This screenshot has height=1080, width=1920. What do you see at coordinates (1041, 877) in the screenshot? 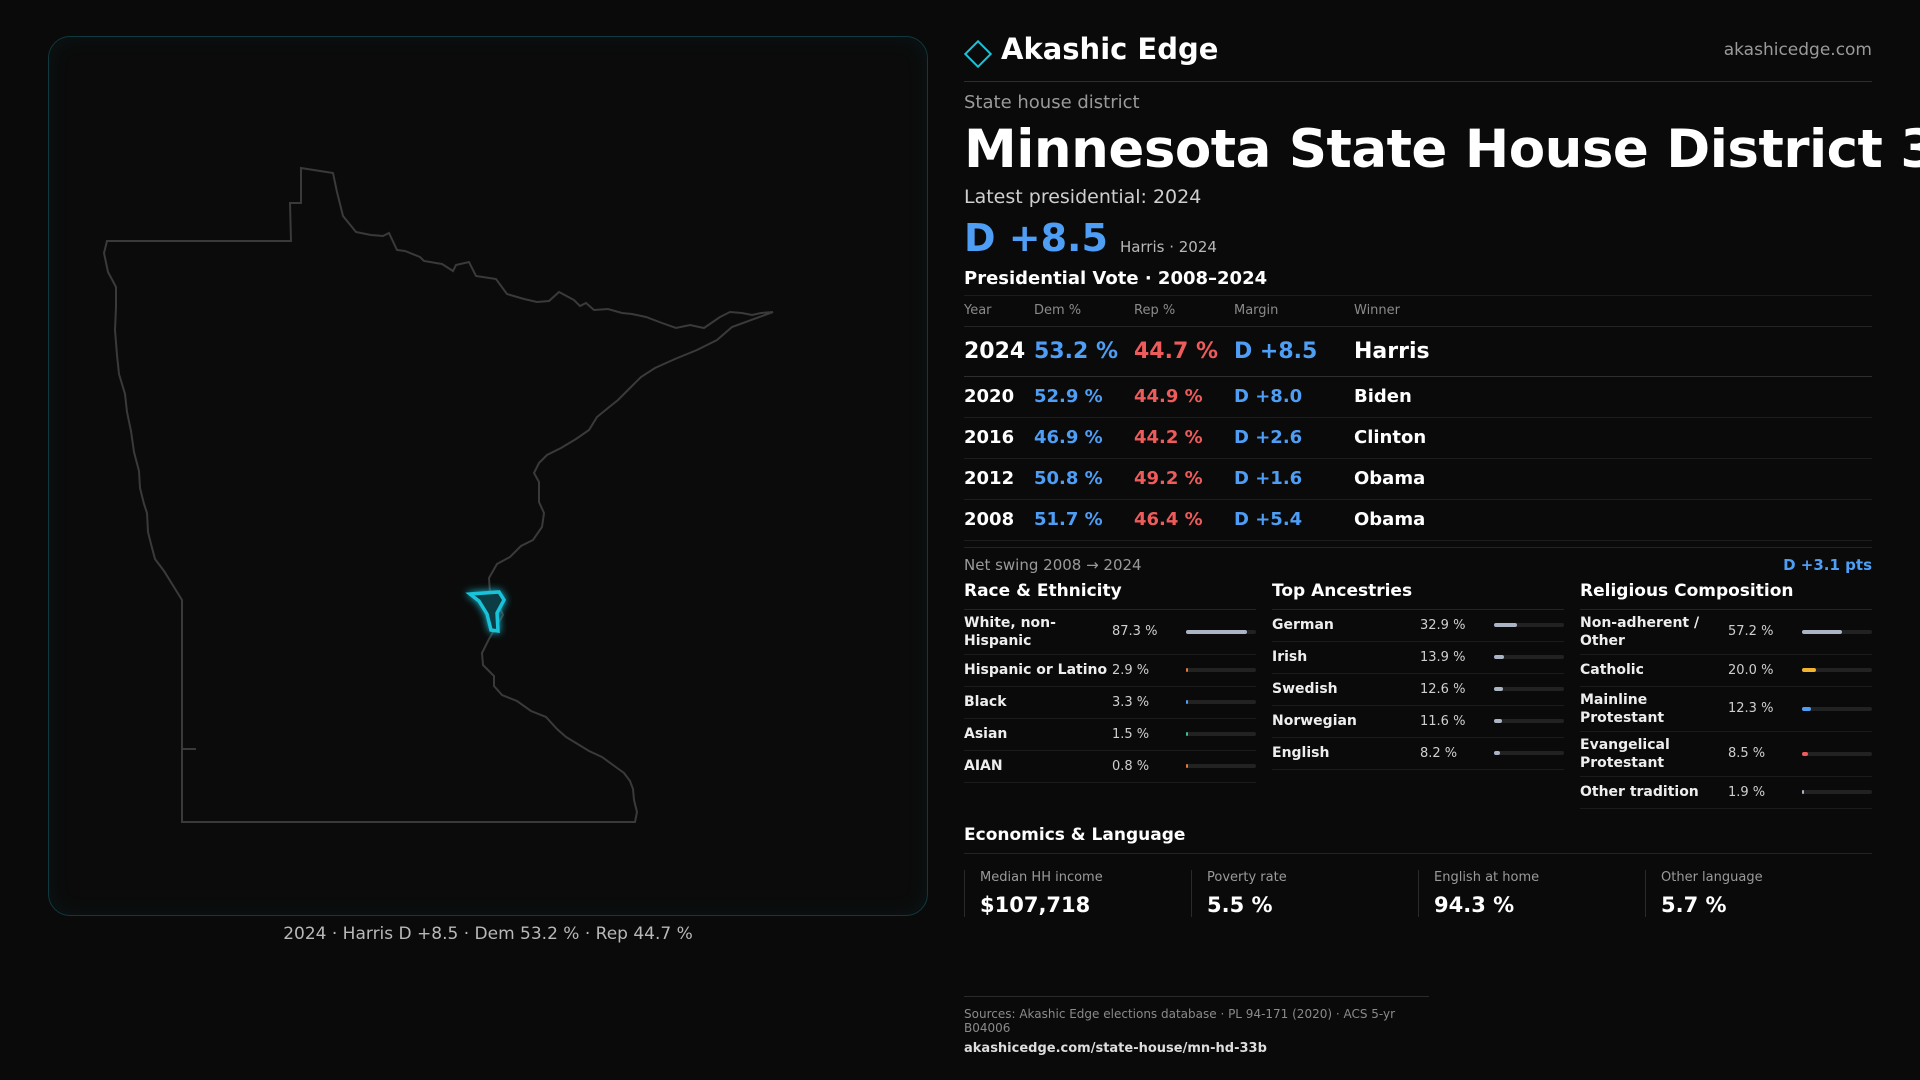
I see `stat-label: Median HH income` at bounding box center [1041, 877].